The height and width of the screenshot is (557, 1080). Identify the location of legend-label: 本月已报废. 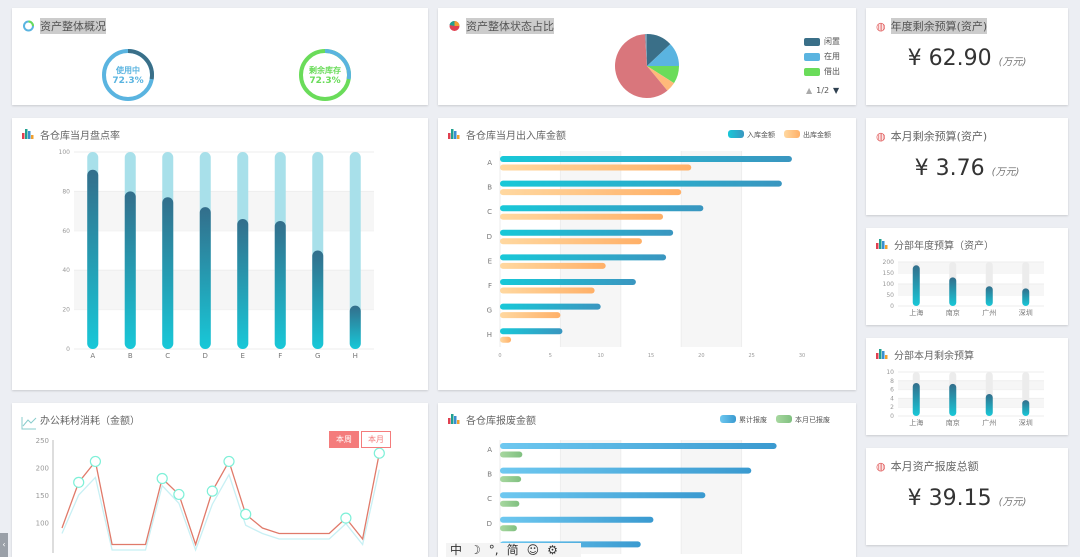
(812, 419).